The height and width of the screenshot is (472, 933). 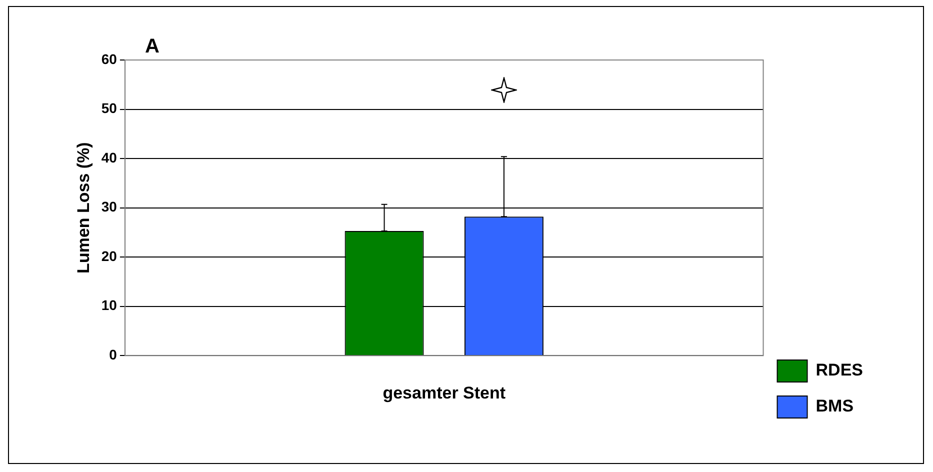 I want to click on y-tick-label: 50, so click(x=109, y=108).